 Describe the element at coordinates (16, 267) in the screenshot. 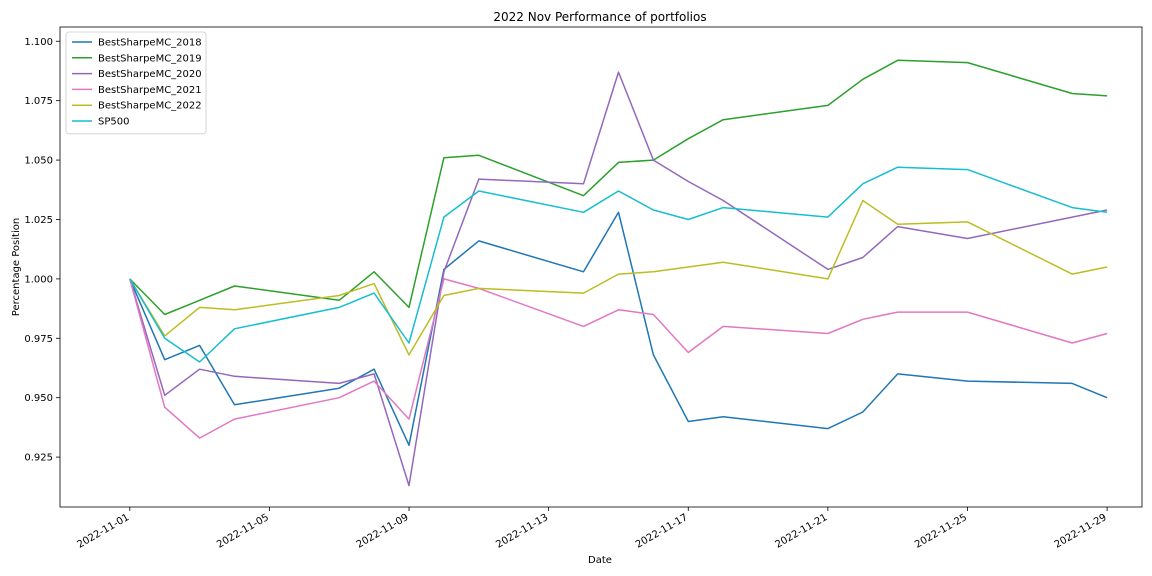

I see `y-axis-label: Percentage Position` at that location.